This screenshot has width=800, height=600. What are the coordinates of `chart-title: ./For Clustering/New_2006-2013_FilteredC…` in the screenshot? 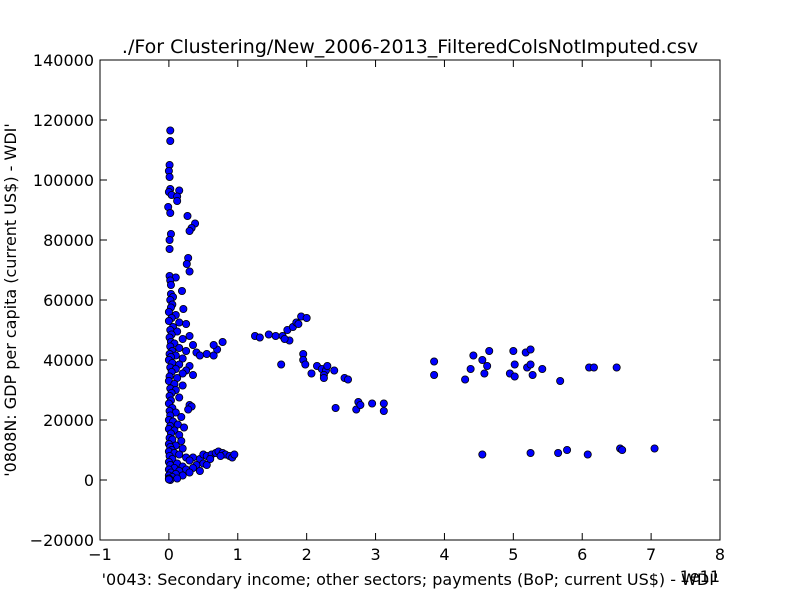 It's located at (410, 47).